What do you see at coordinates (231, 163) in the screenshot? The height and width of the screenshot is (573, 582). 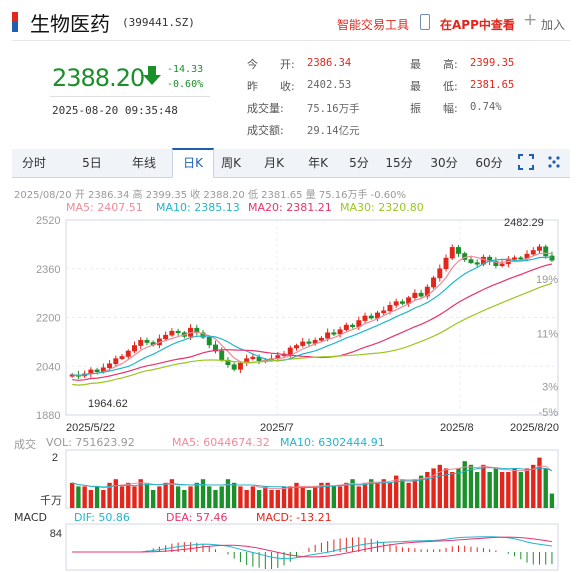 I see `tab-4: 周K` at bounding box center [231, 163].